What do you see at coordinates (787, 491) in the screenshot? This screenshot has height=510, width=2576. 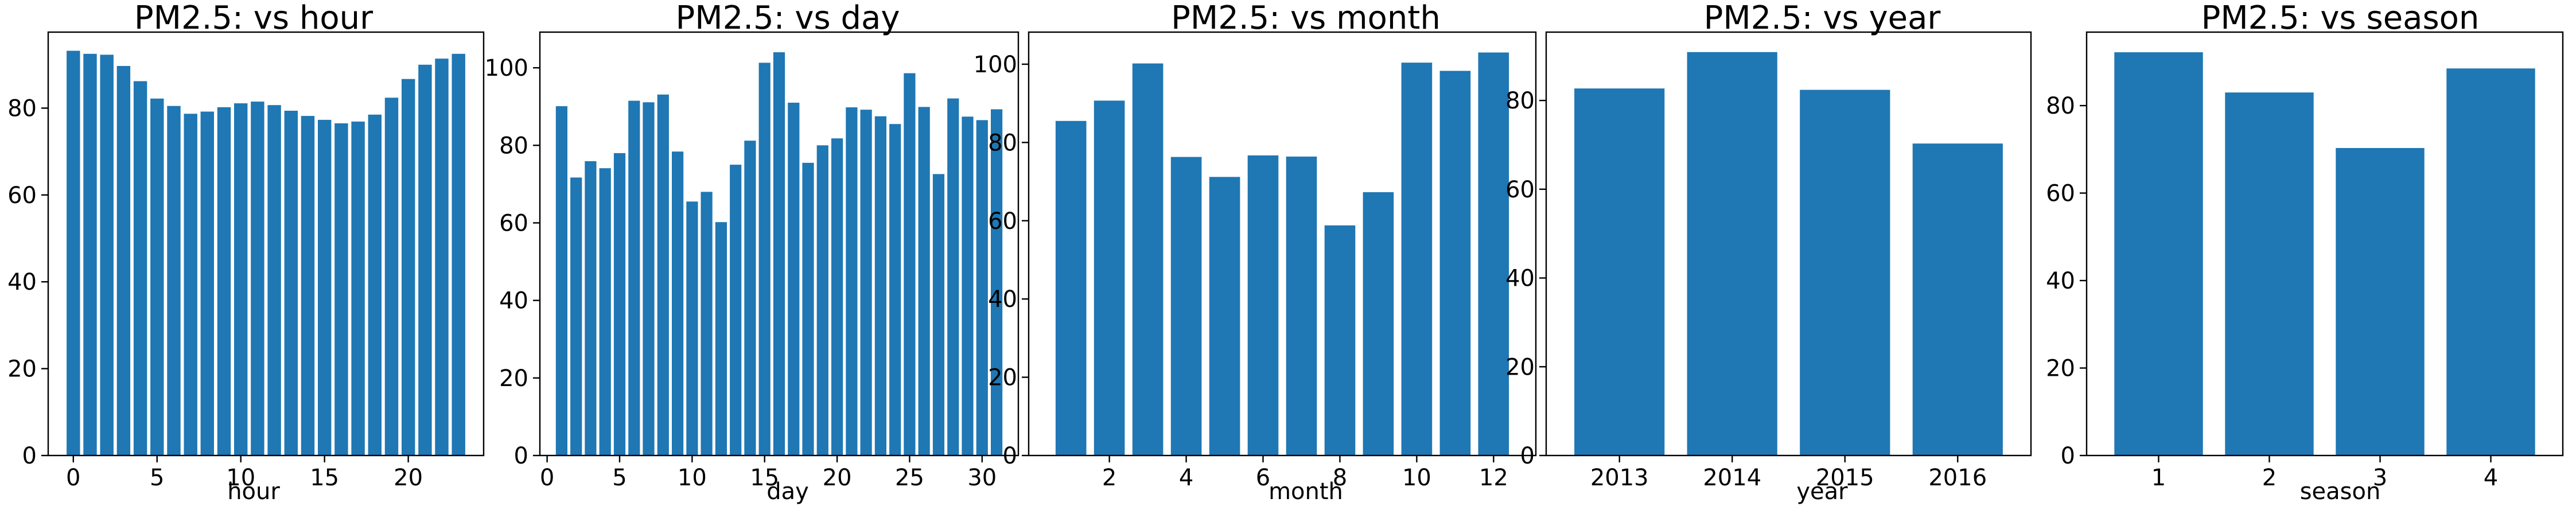 I see `x-axis-label-day: day` at bounding box center [787, 491].